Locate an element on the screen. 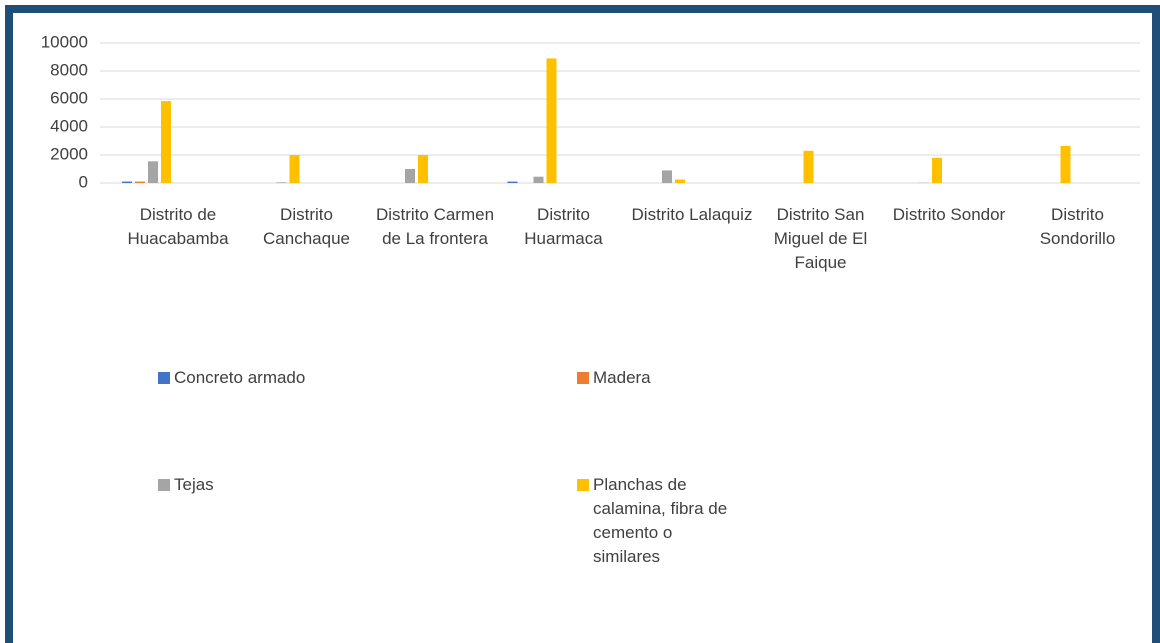 This screenshot has width=1160, height=643. legend-label: Concreto armado is located at coordinates (249, 378).